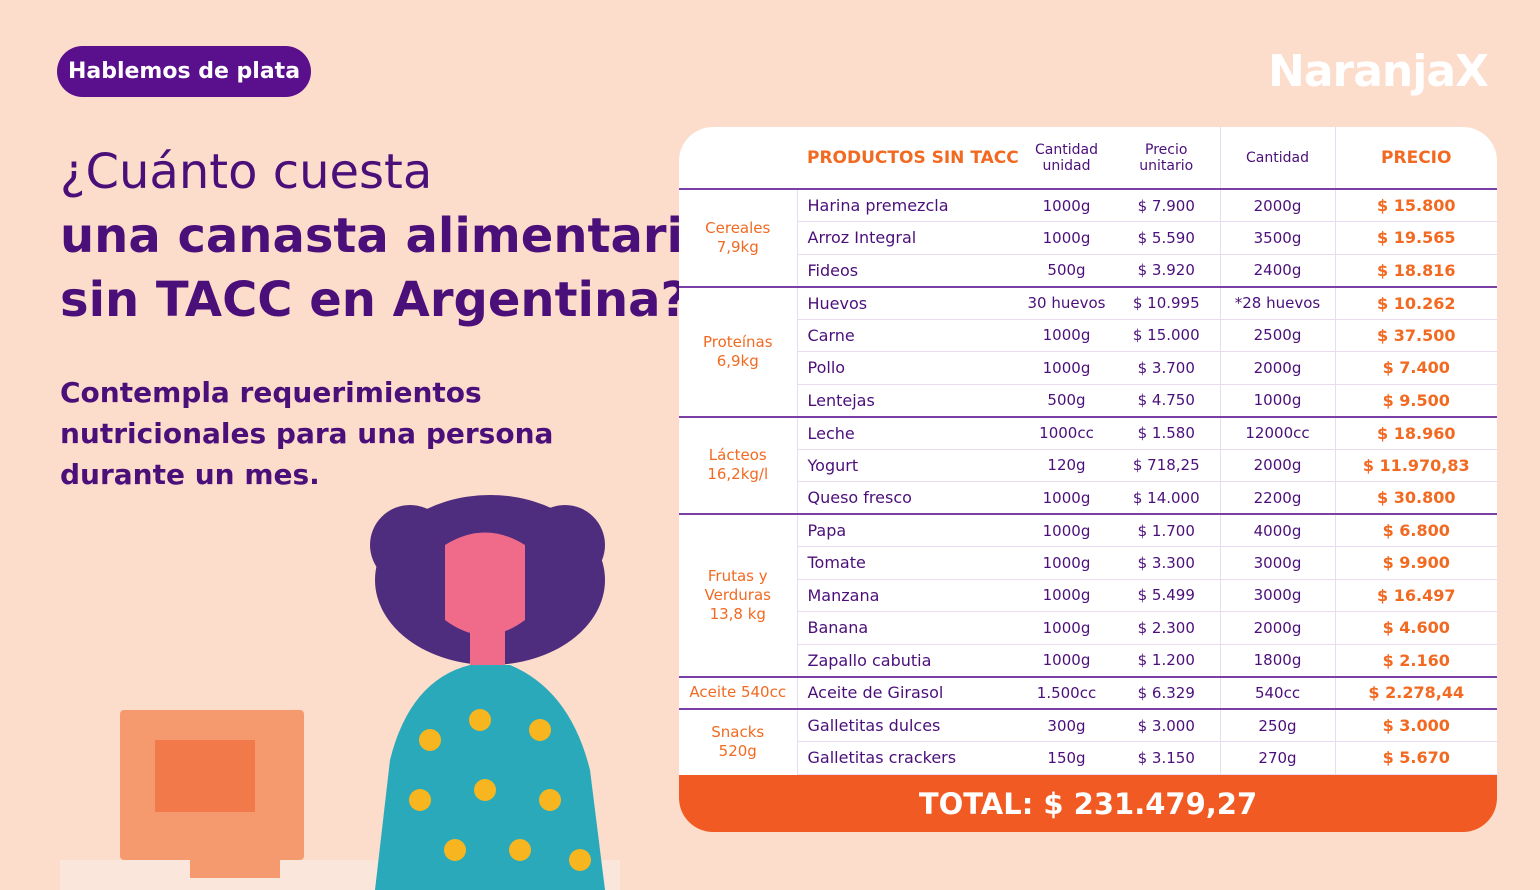 Image resolution: width=1540 pixels, height=890 pixels. I want to click on group-label: Lácteos 16,2kg/l, so click(738, 464).